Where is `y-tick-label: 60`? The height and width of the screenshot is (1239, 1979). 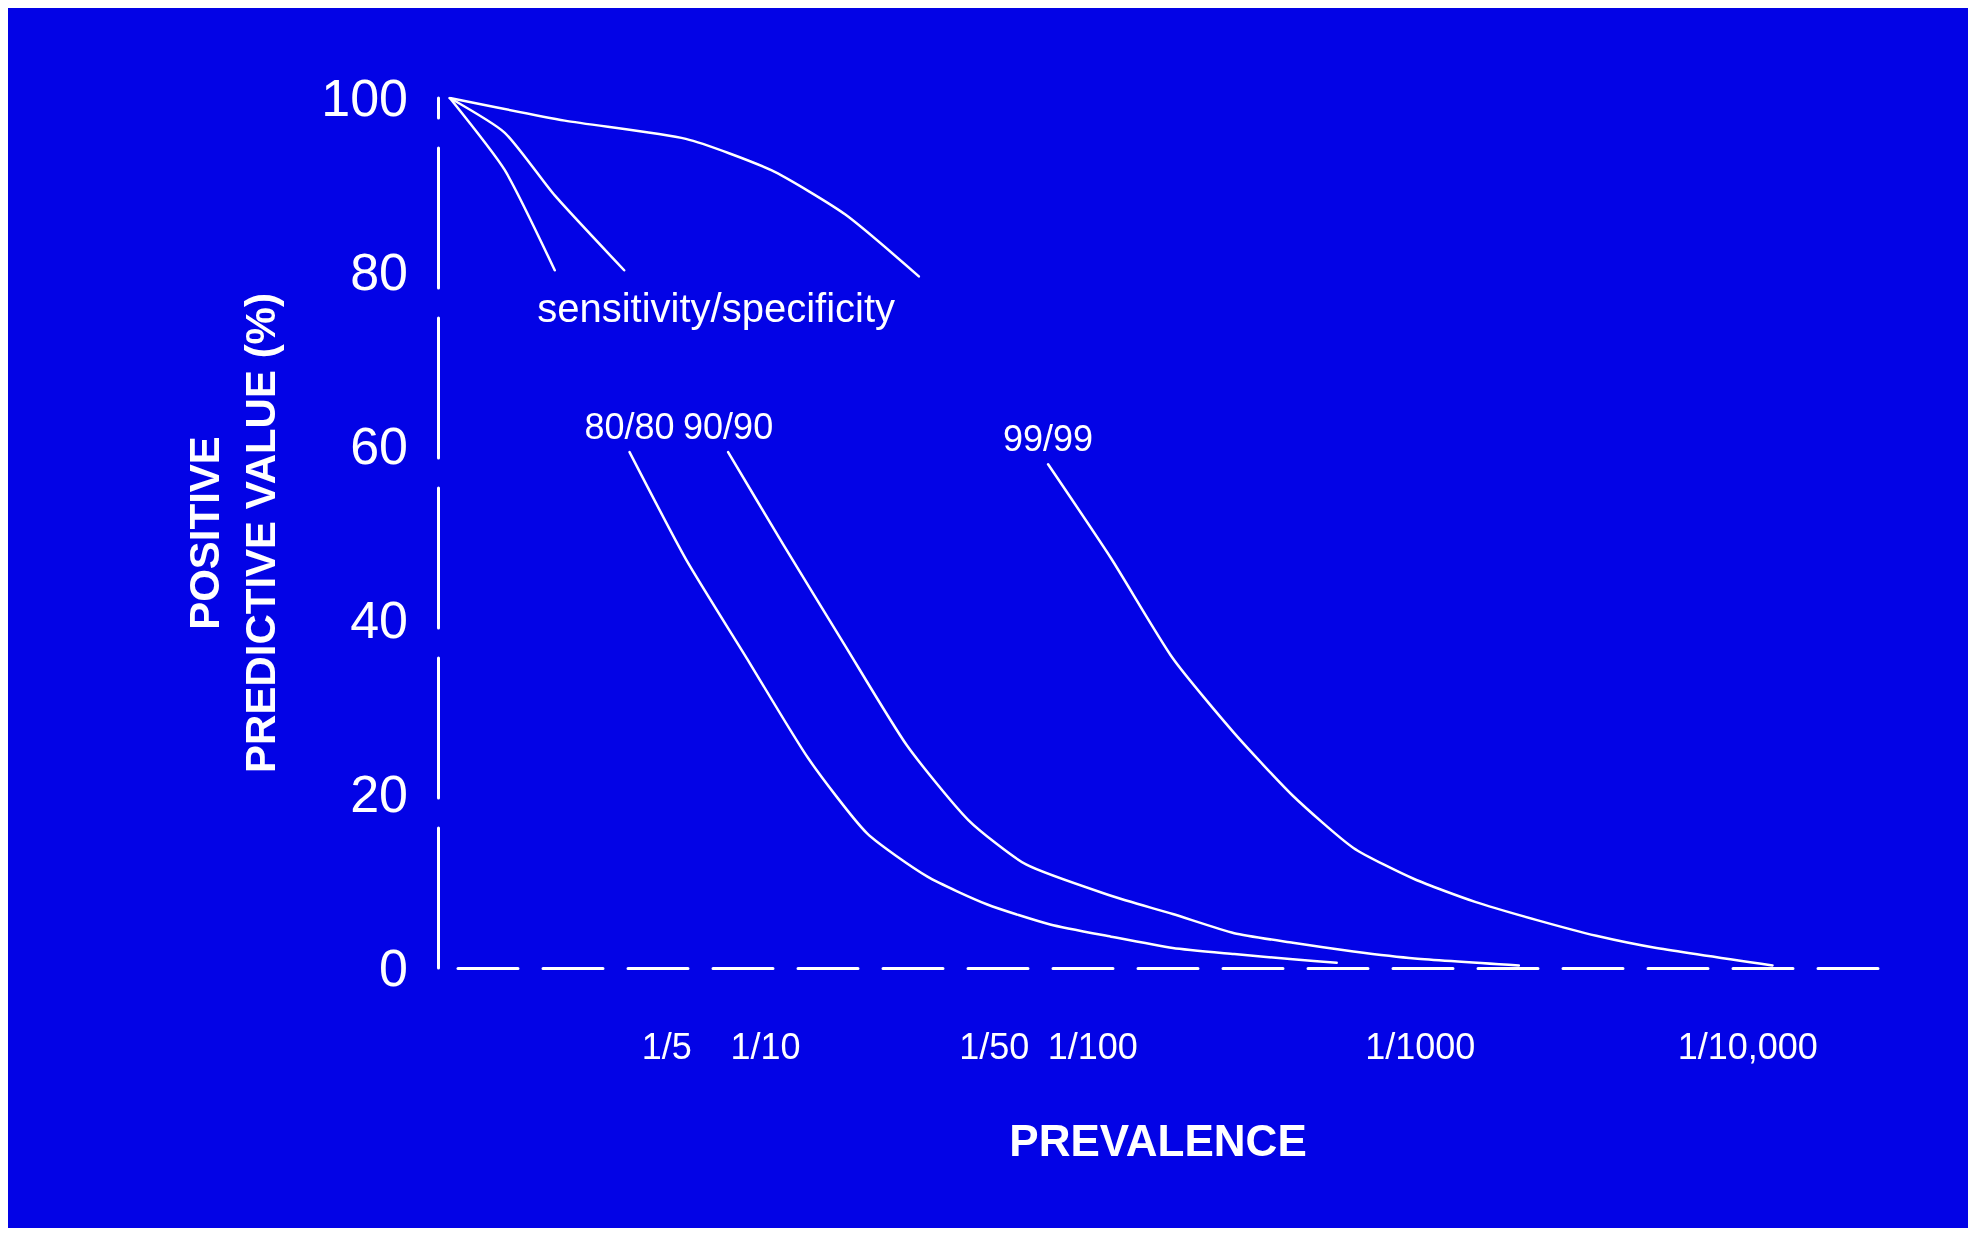 y-tick-label: 60 is located at coordinates (379, 446).